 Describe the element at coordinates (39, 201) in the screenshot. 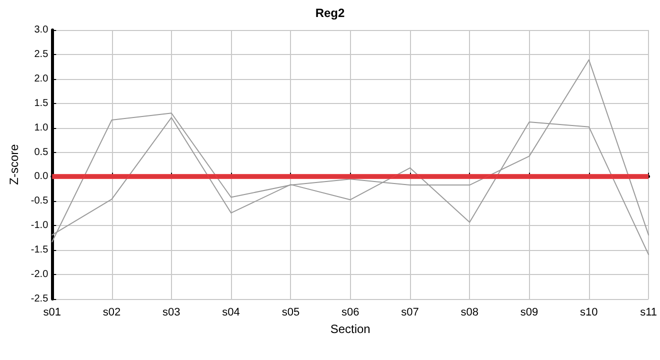

I see `y-tick-label: -0.5` at that location.